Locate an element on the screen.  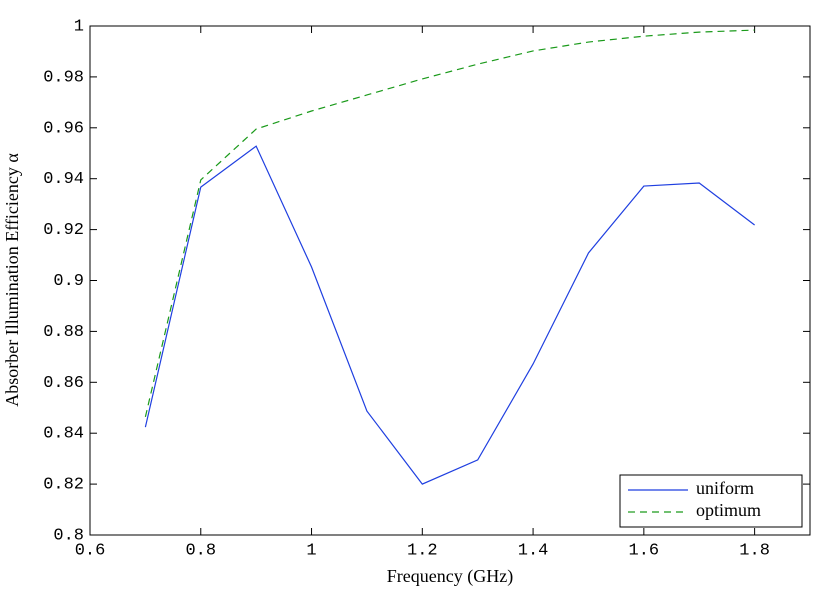
x-axis-label: Frequency (GHz) is located at coordinates (450, 576).